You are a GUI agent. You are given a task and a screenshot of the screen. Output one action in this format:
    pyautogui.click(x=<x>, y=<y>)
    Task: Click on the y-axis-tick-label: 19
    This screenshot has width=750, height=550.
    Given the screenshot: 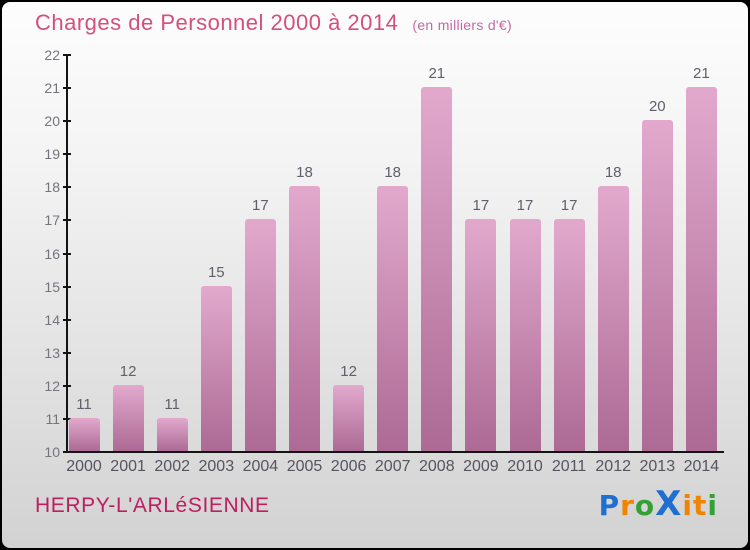 What is the action you would take?
    pyautogui.click(x=52, y=154)
    